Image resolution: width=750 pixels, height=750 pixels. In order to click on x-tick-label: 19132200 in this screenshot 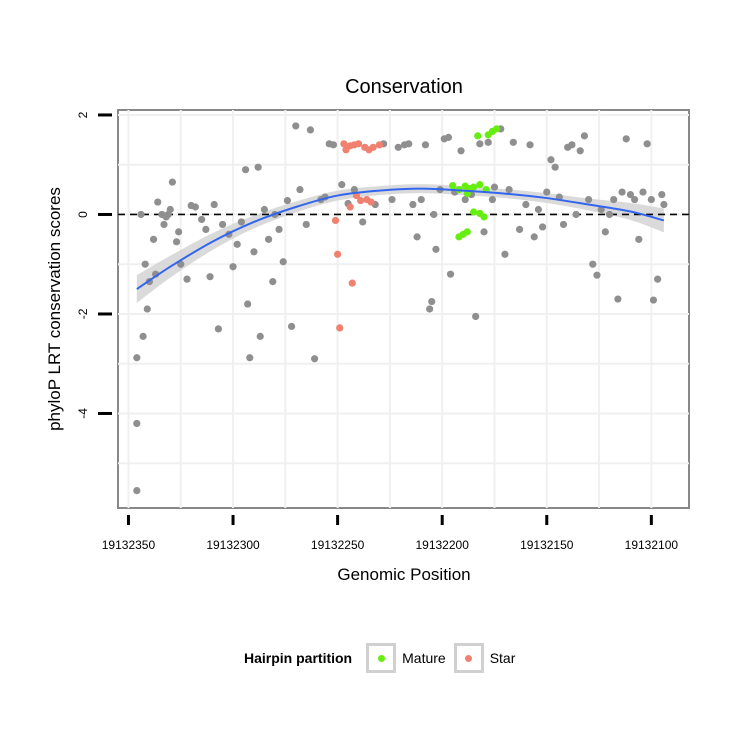, I will do `click(442, 545)`.